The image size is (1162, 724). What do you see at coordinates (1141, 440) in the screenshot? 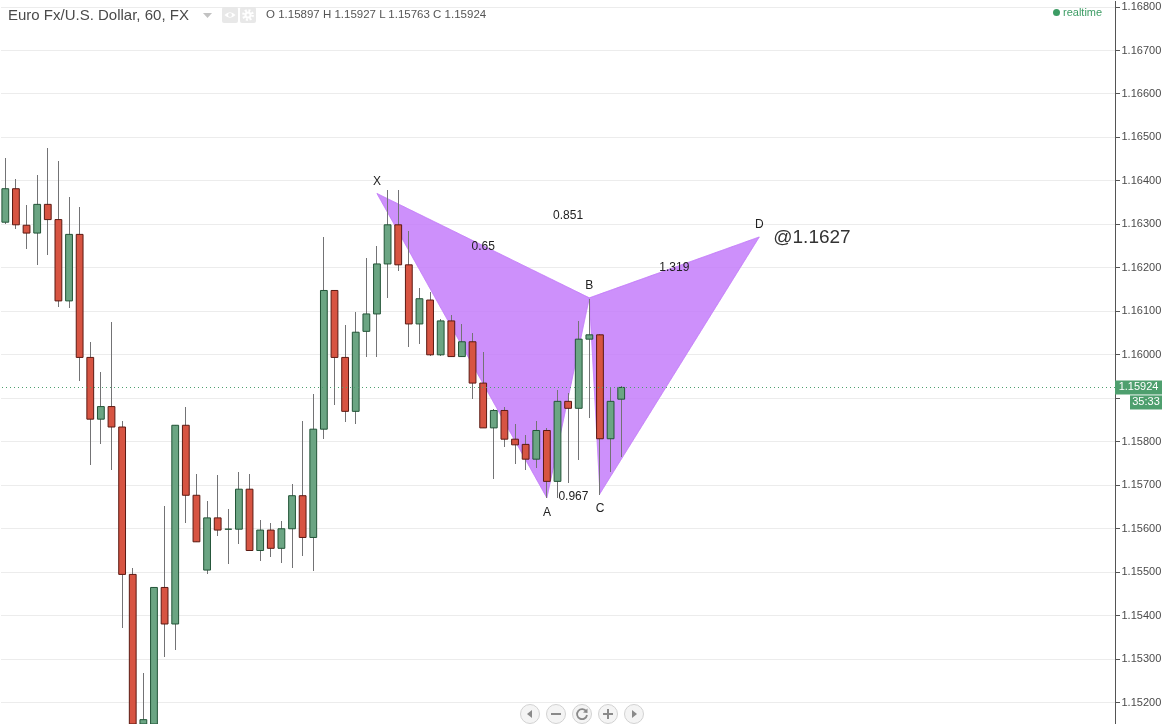
I see `y-tick-label: 1.15800` at bounding box center [1141, 440].